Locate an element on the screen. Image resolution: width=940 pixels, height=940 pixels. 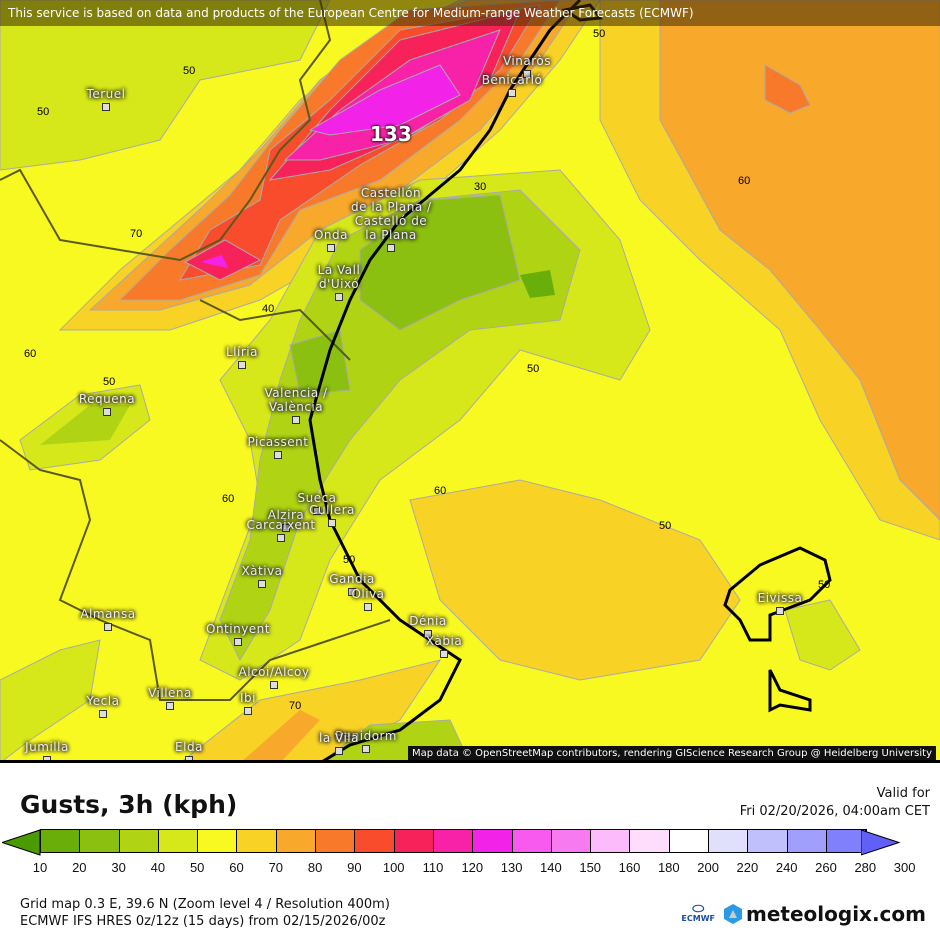
city-label: Xàbia is located at coordinates (444, 641).